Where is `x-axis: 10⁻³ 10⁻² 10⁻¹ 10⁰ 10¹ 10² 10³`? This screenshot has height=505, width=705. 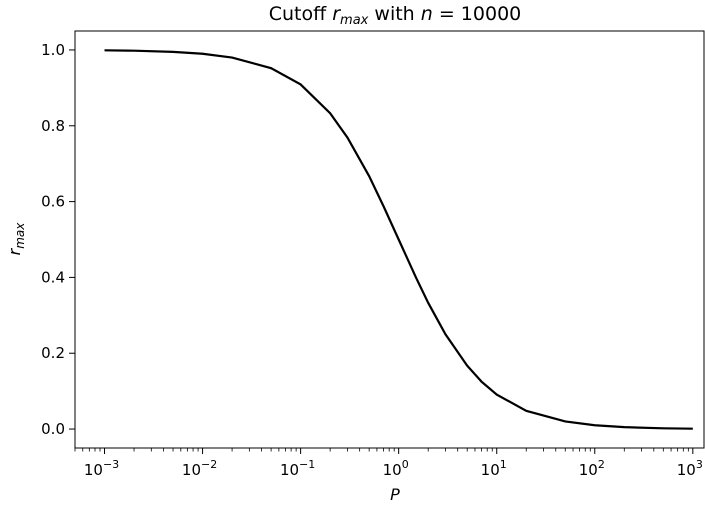
x-axis: 10⁻³ 10⁻² 10⁻¹ 10⁰ 10¹ 10² 10³ is located at coordinates (388, 463).